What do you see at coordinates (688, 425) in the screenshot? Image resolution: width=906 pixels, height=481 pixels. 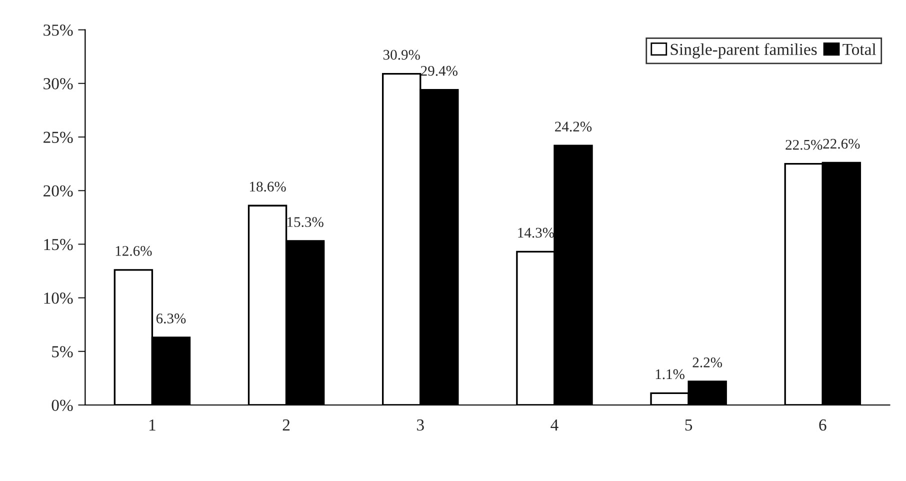 I see `x-tick-label: 5` at bounding box center [688, 425].